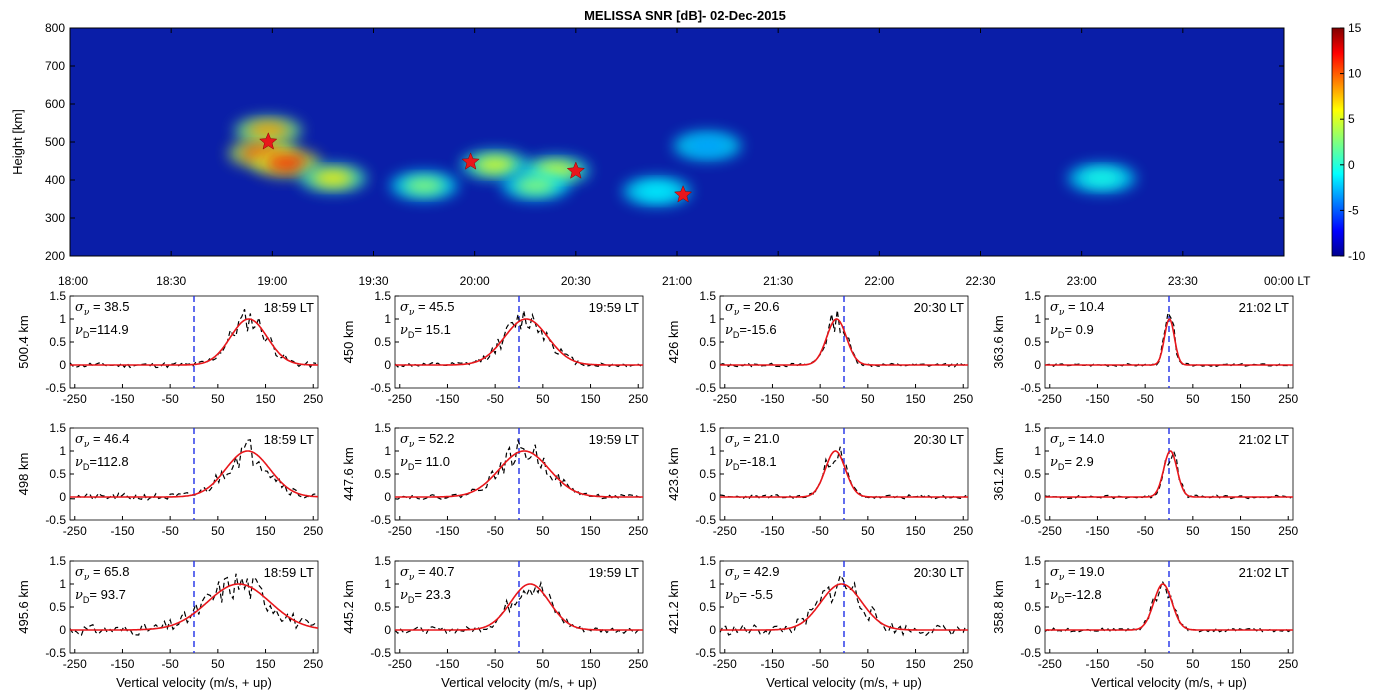  What do you see at coordinates (348, 473) in the screenshot?
I see `height-label: 447.6 km` at bounding box center [348, 473].